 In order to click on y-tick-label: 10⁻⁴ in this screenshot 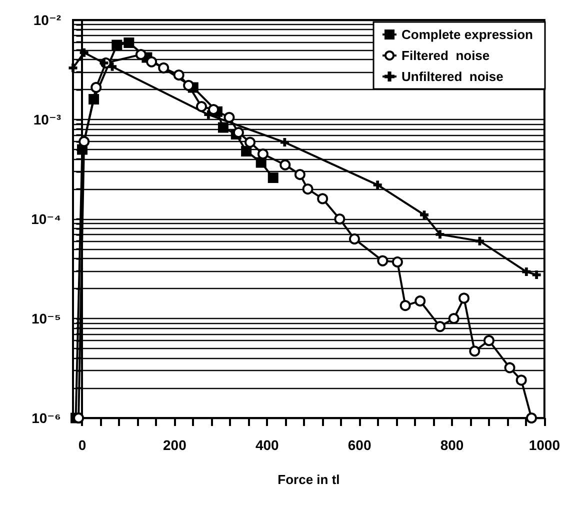, I will do `click(46, 219)`.